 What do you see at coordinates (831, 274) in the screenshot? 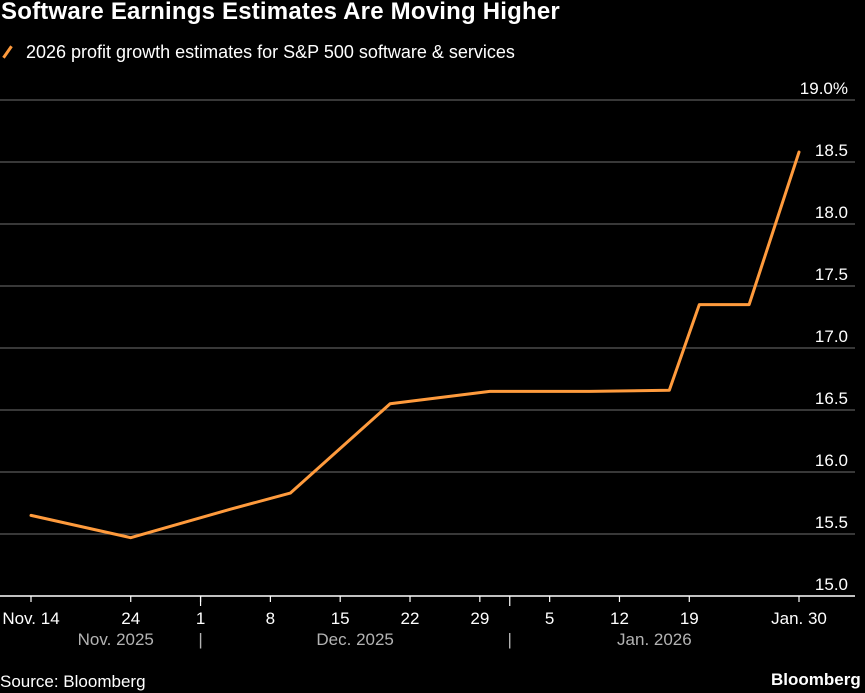
I see `y-tick-label: 17.5` at bounding box center [831, 274].